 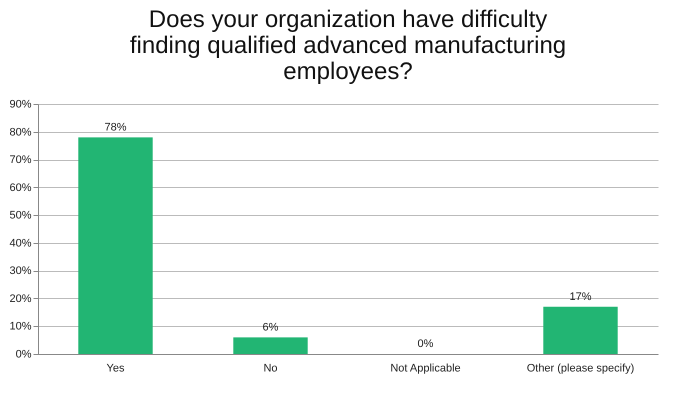 I want to click on y-tick-label: 60%, so click(x=20, y=188).